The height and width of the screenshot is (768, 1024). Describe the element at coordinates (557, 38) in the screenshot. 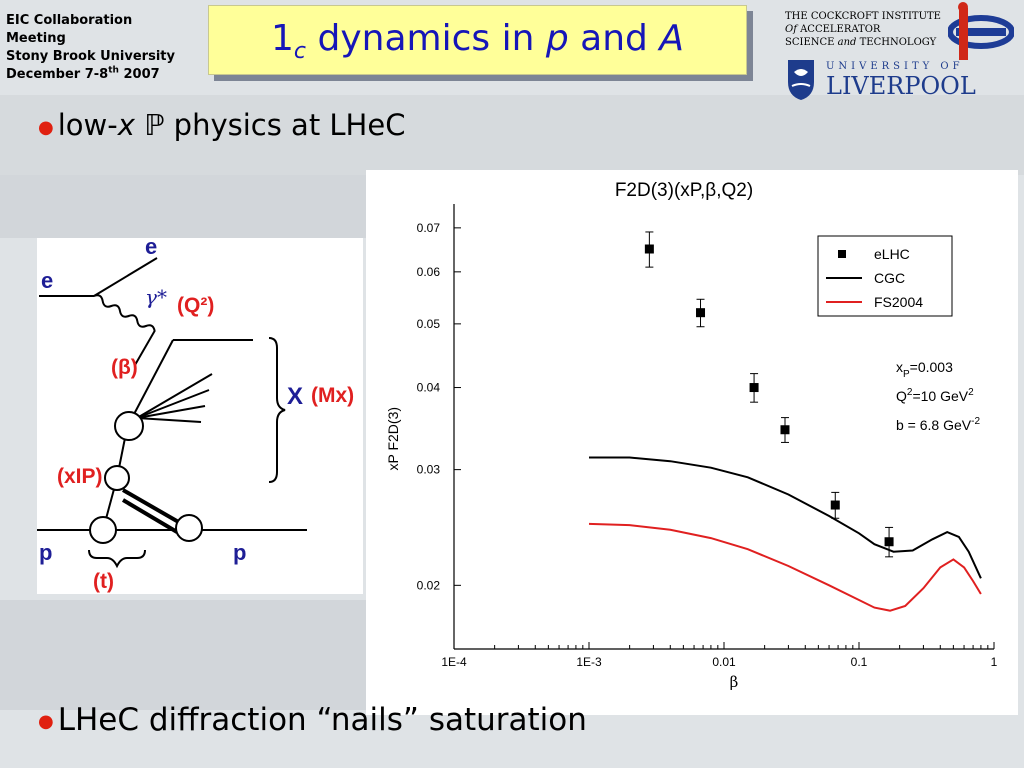

I see `title-p: p` at that location.